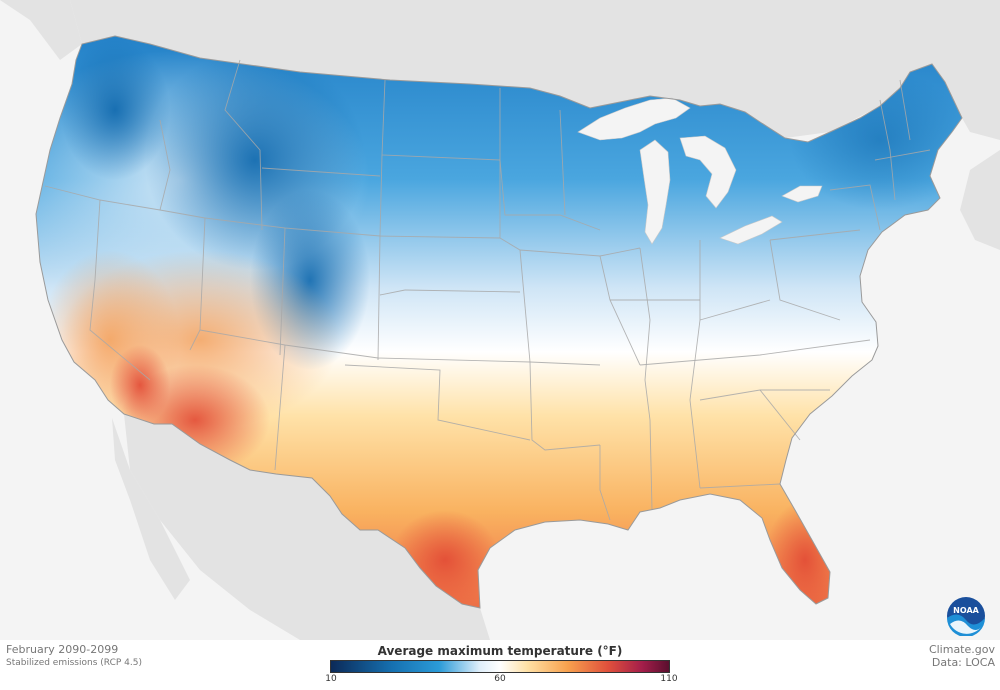  What do you see at coordinates (802, 194) in the screenshot?
I see `lake-ontario` at bounding box center [802, 194].